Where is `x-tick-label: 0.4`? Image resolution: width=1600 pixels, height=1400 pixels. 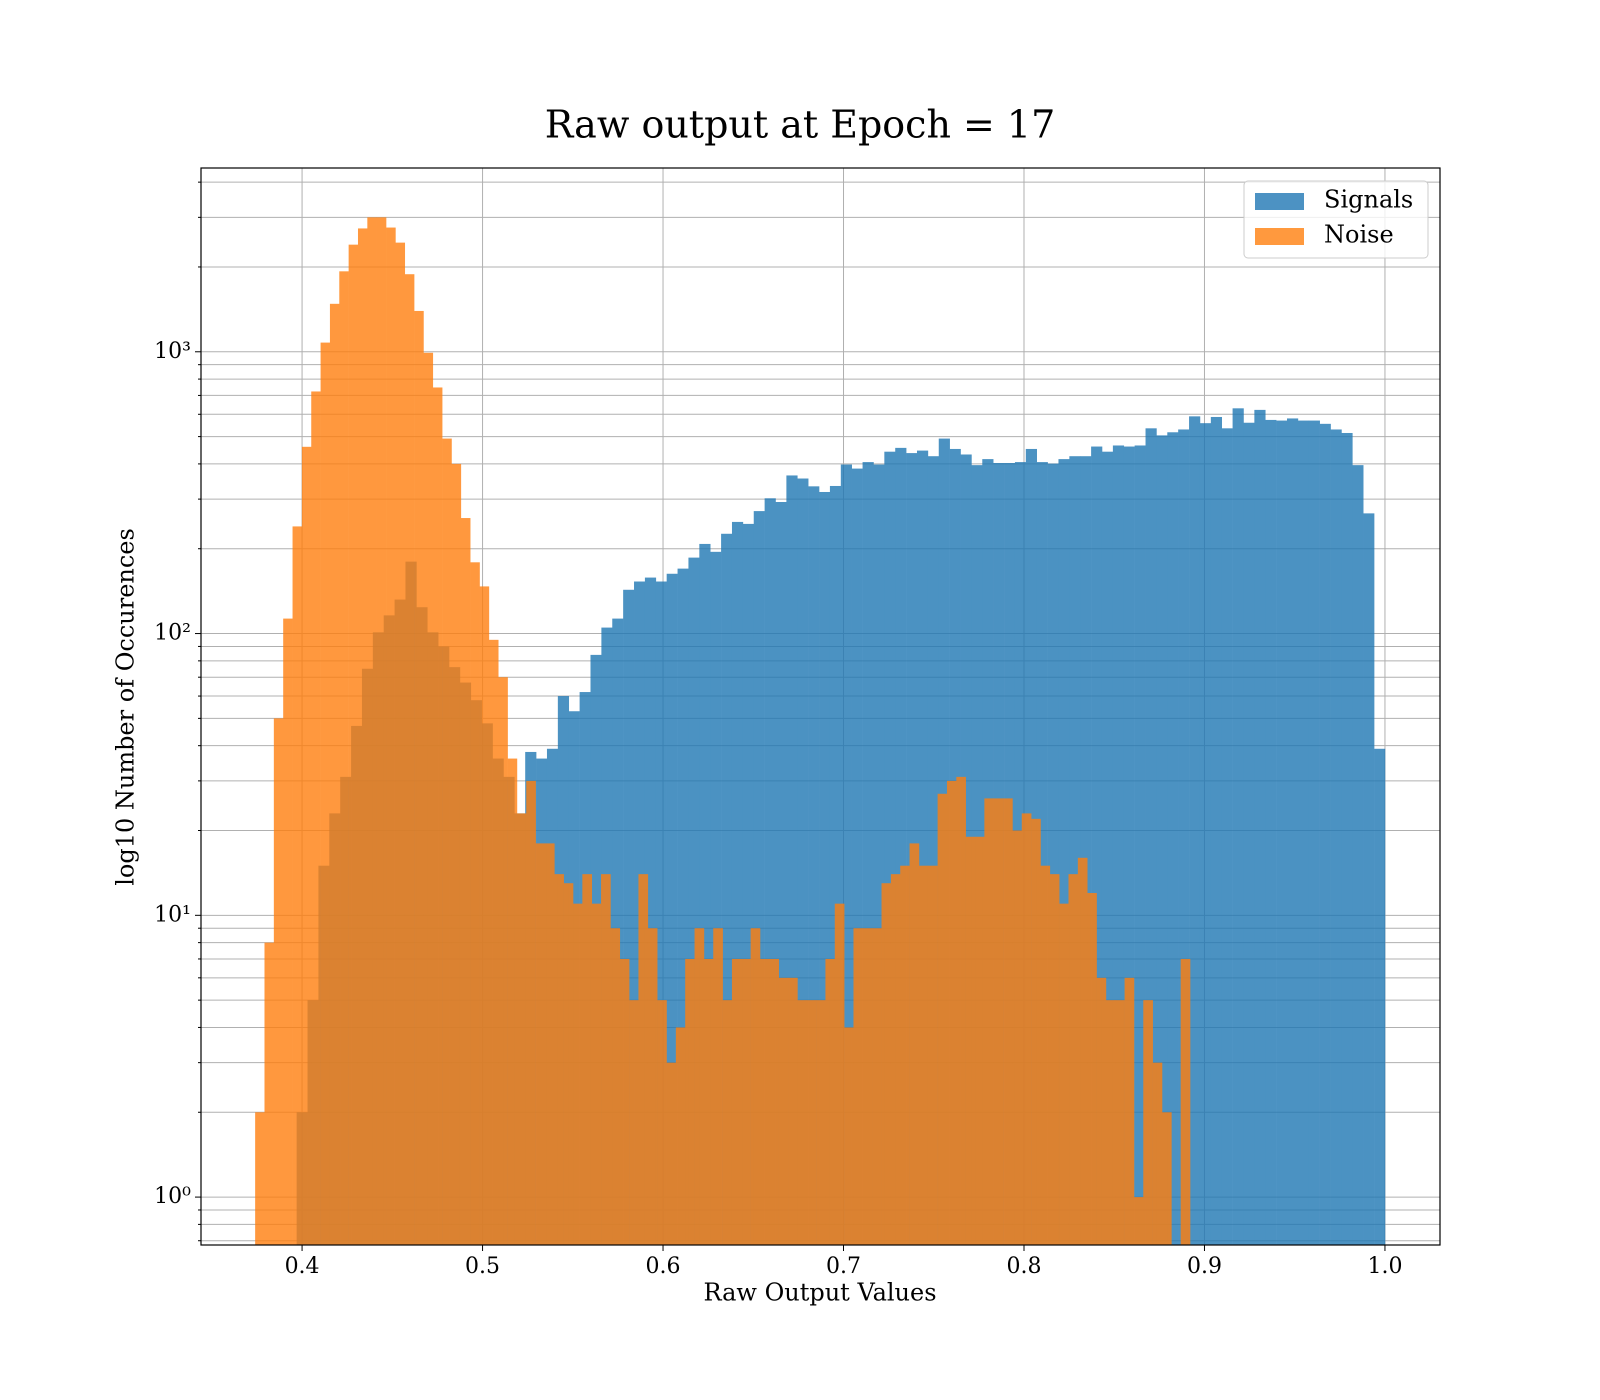
x-tick-label: 0.4 is located at coordinates (302, 1266).